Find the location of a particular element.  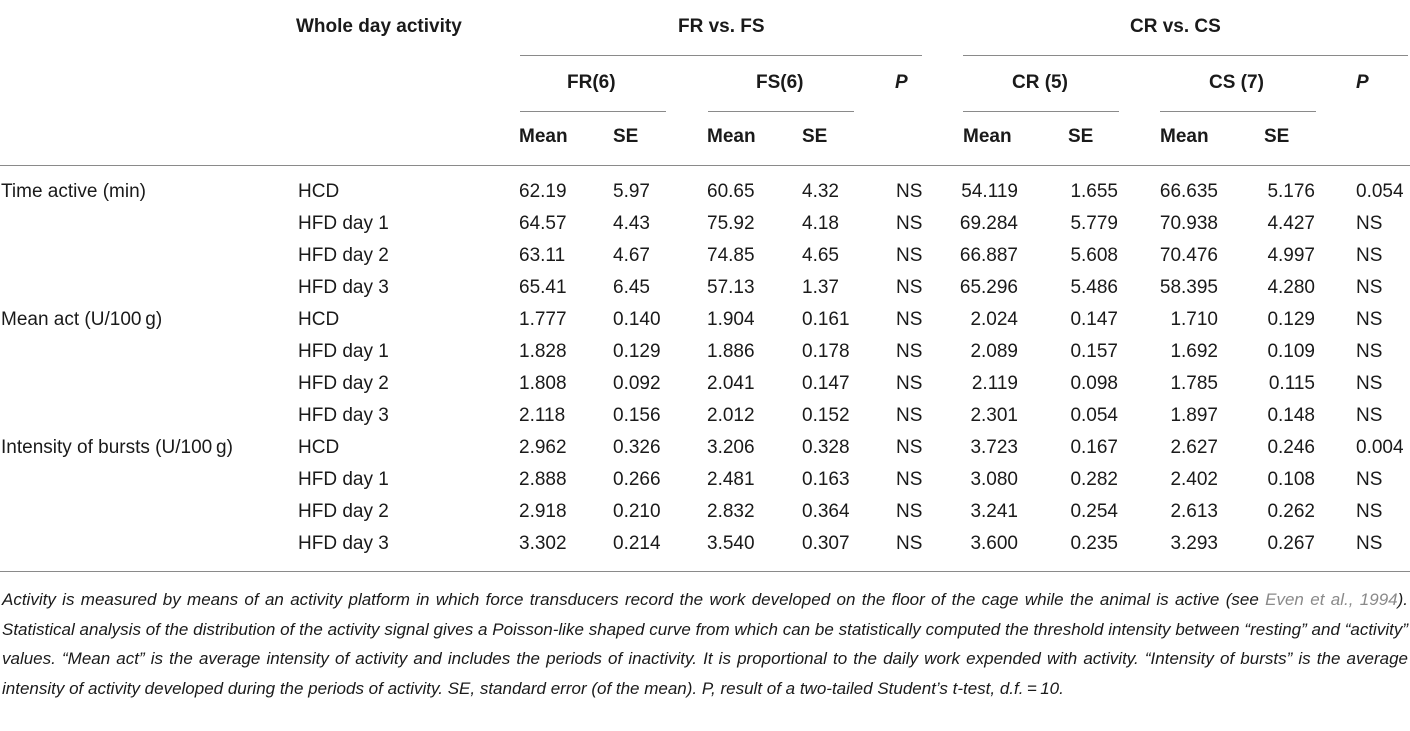

header-p-1: P is located at coordinates (901, 82).